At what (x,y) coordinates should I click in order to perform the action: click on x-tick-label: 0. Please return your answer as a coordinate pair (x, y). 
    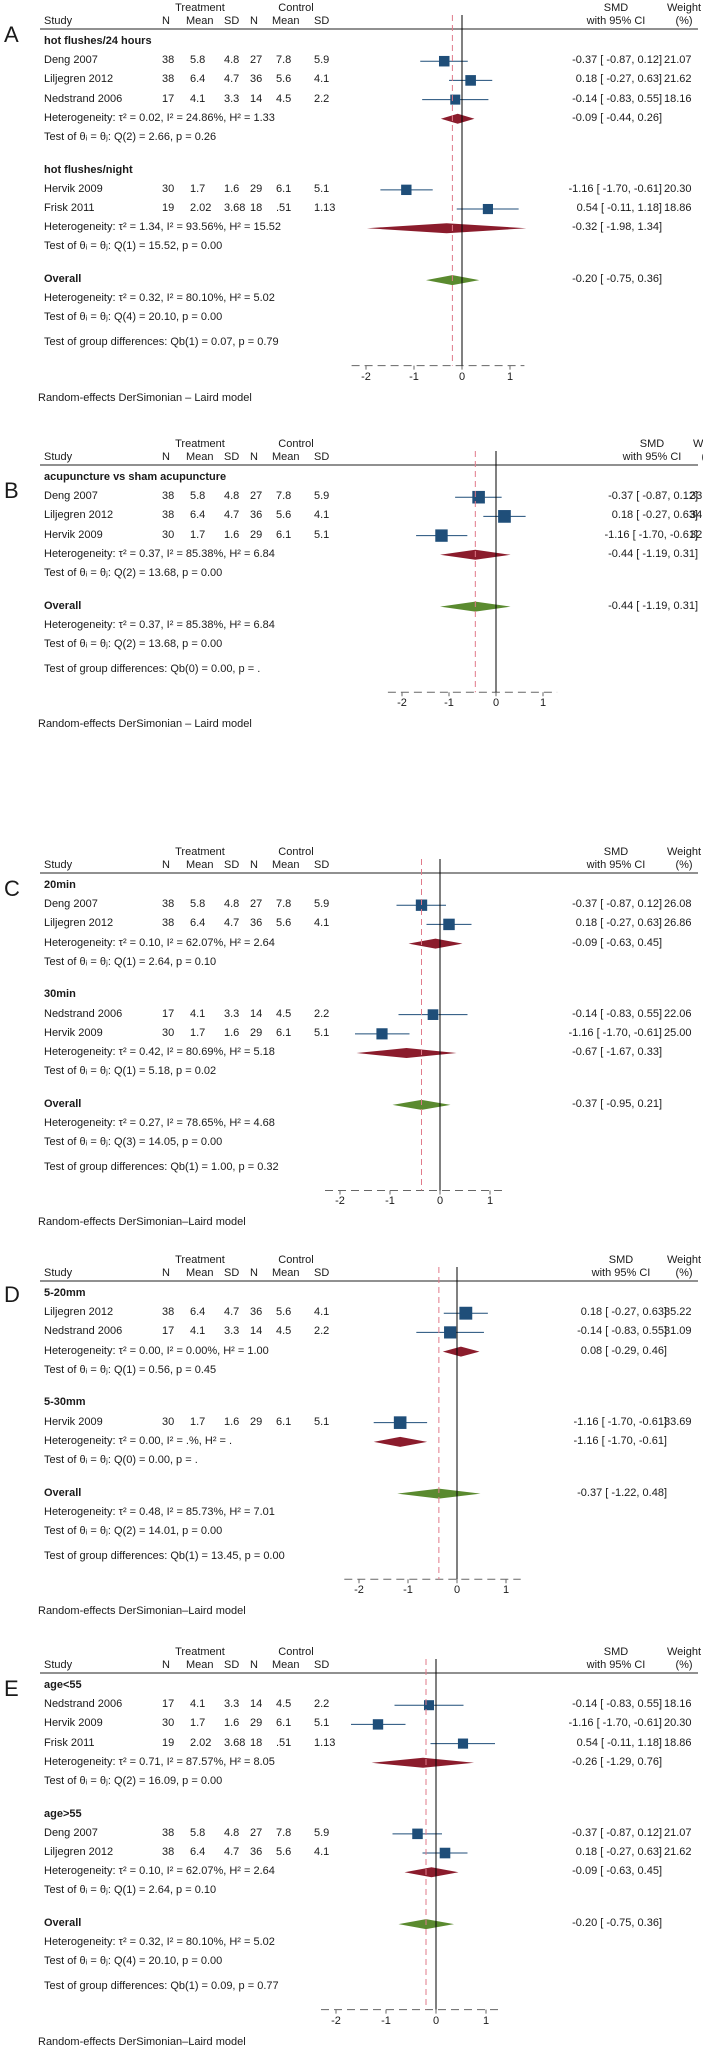
    Looking at the image, I should click on (440, 1201).